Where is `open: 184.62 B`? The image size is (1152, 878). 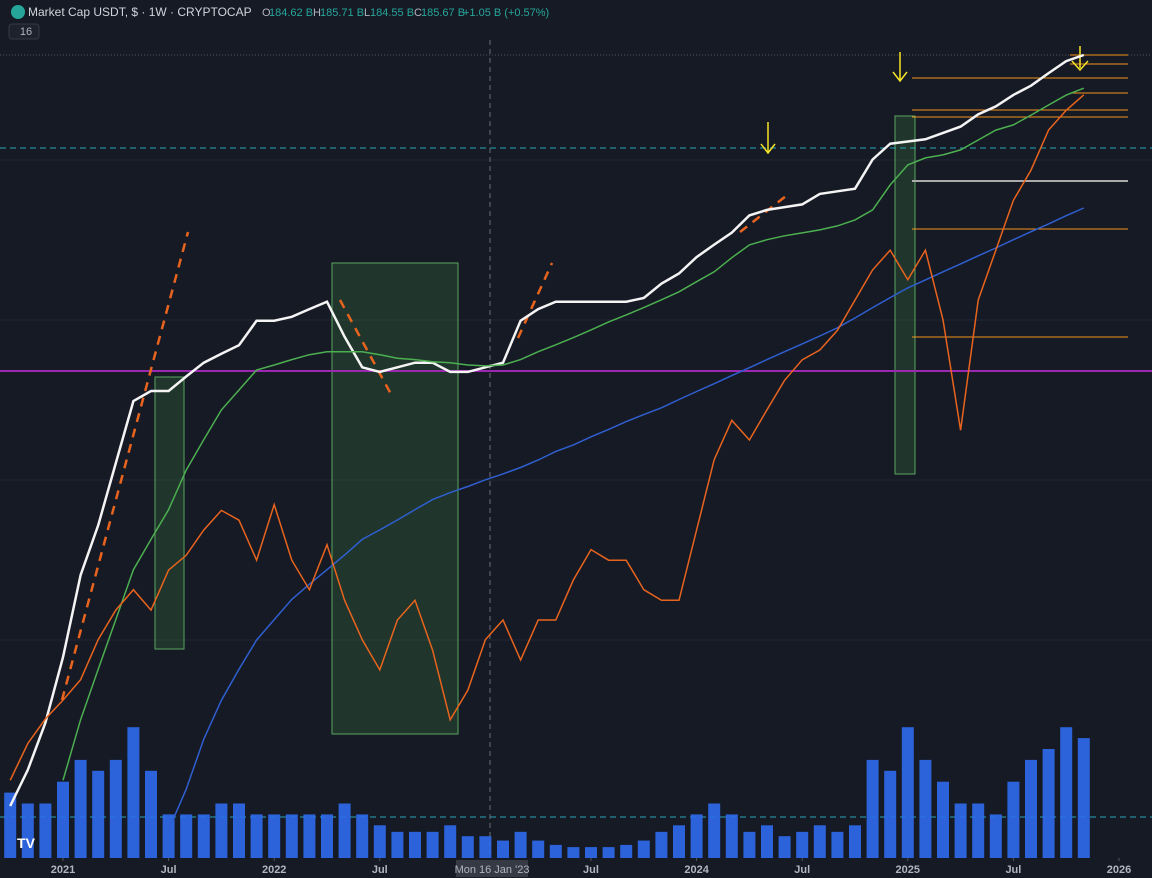
open: 184.62 B is located at coordinates (291, 13).